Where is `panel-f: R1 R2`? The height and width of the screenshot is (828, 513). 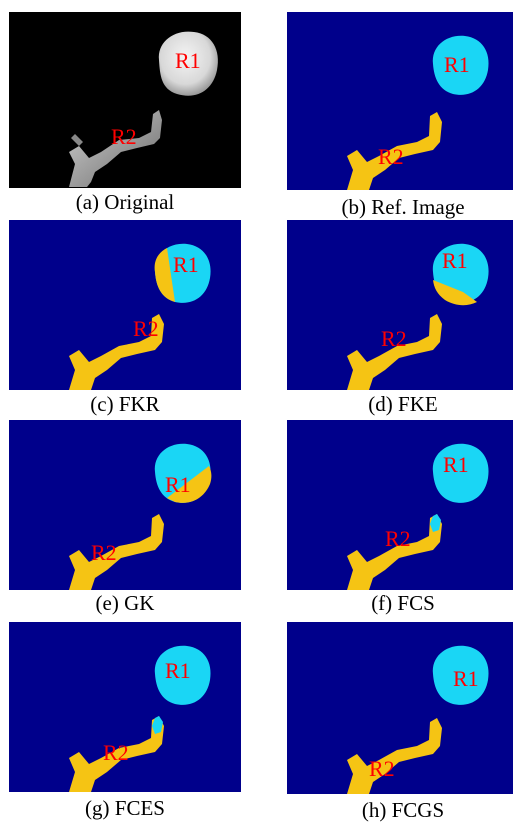 panel-f: R1 R2 is located at coordinates (400, 505).